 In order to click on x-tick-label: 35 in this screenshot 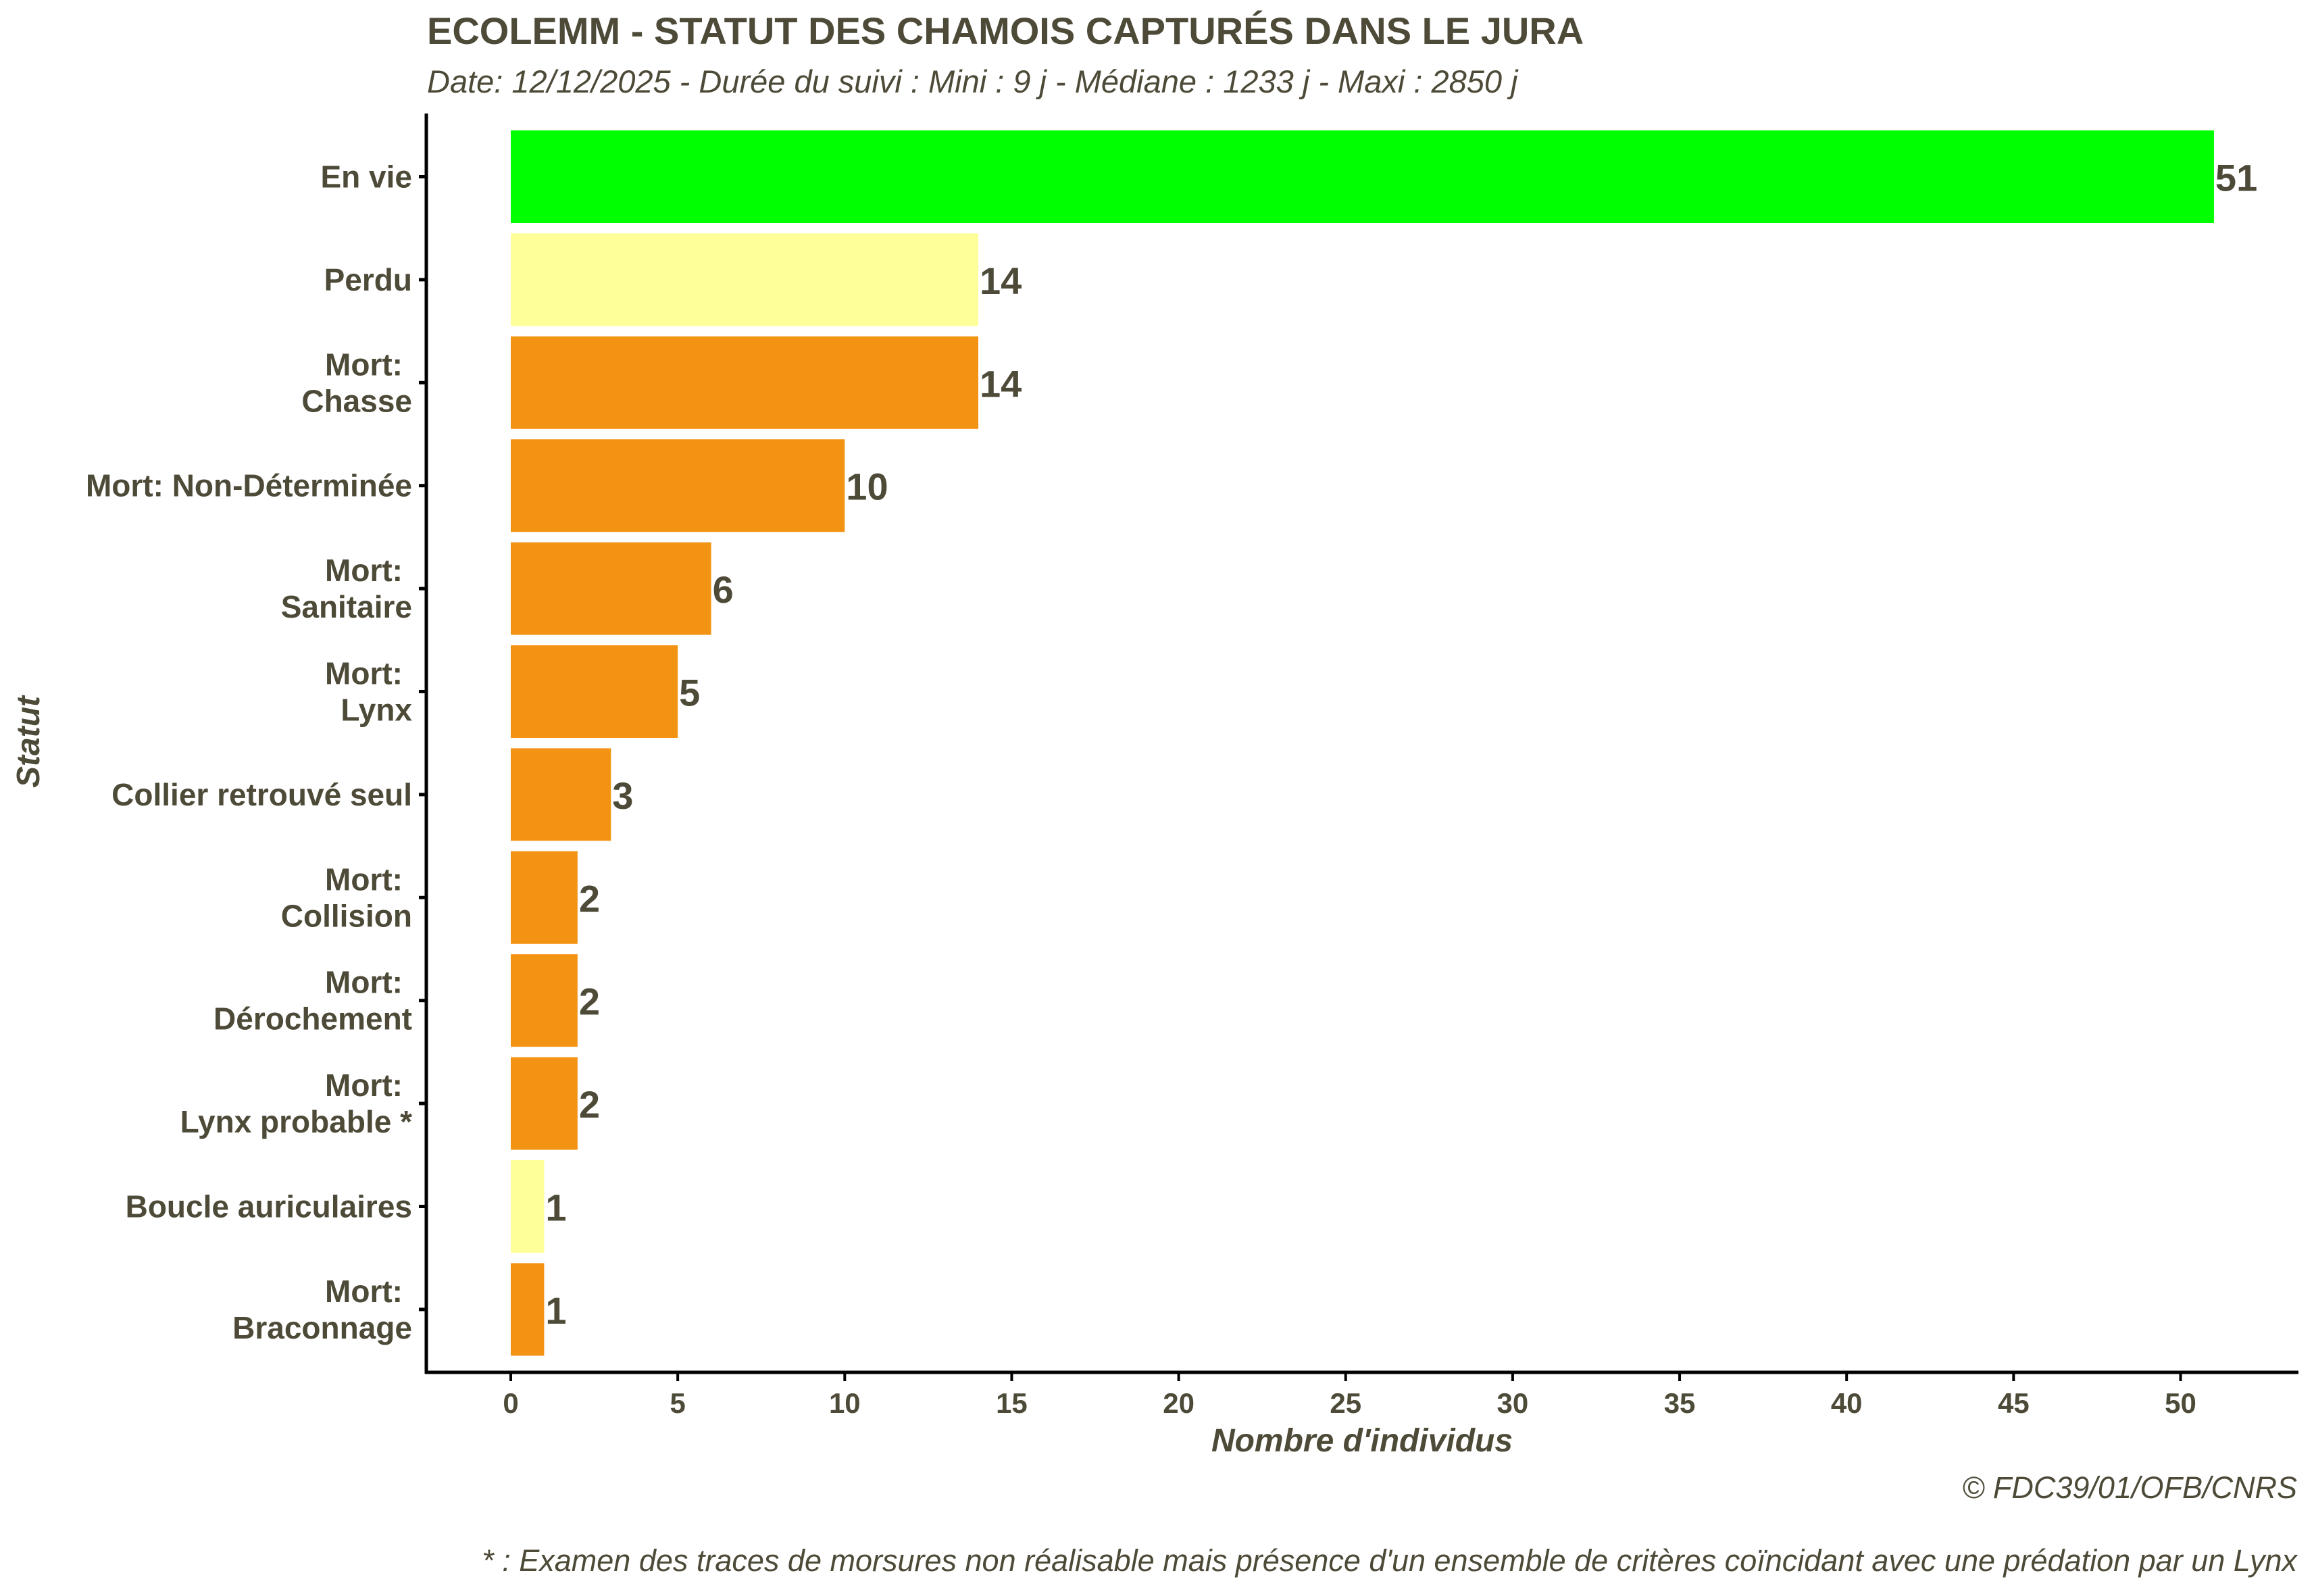, I will do `click(1680, 1403)`.